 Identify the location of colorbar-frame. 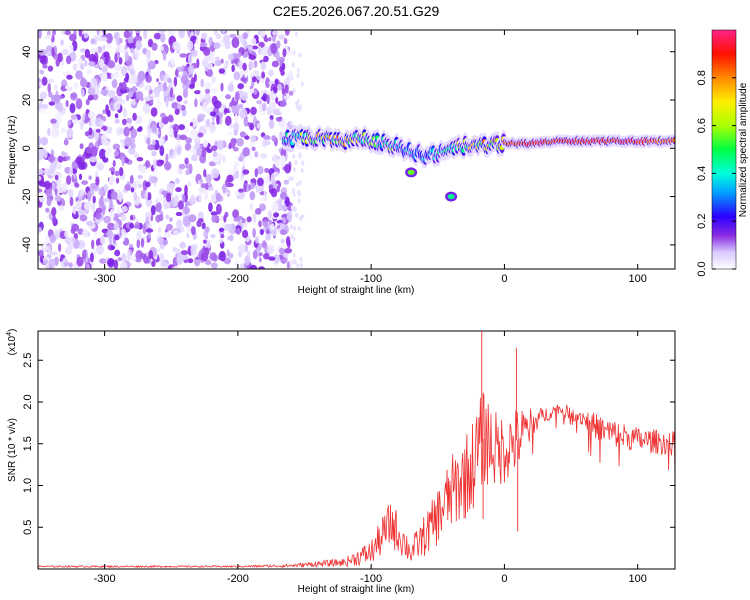
(724, 149).